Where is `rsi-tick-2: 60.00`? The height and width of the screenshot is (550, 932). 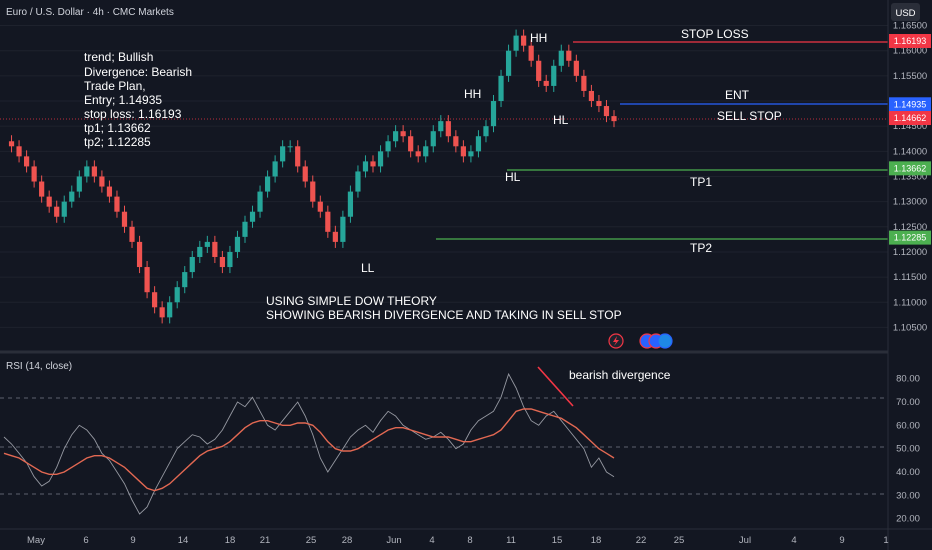
rsi-tick-2: 60.00 is located at coordinates (908, 425).